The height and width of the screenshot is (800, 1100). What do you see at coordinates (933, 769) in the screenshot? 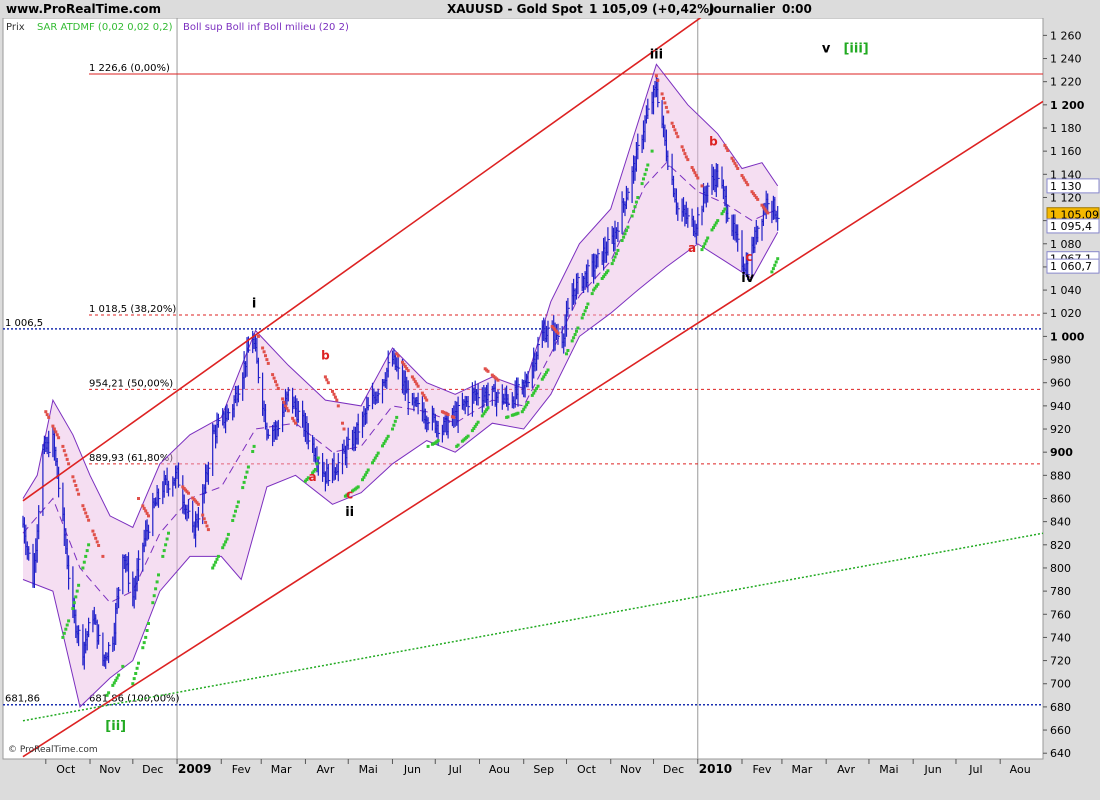
I see `x-tick-label: Jun` at bounding box center [933, 769].